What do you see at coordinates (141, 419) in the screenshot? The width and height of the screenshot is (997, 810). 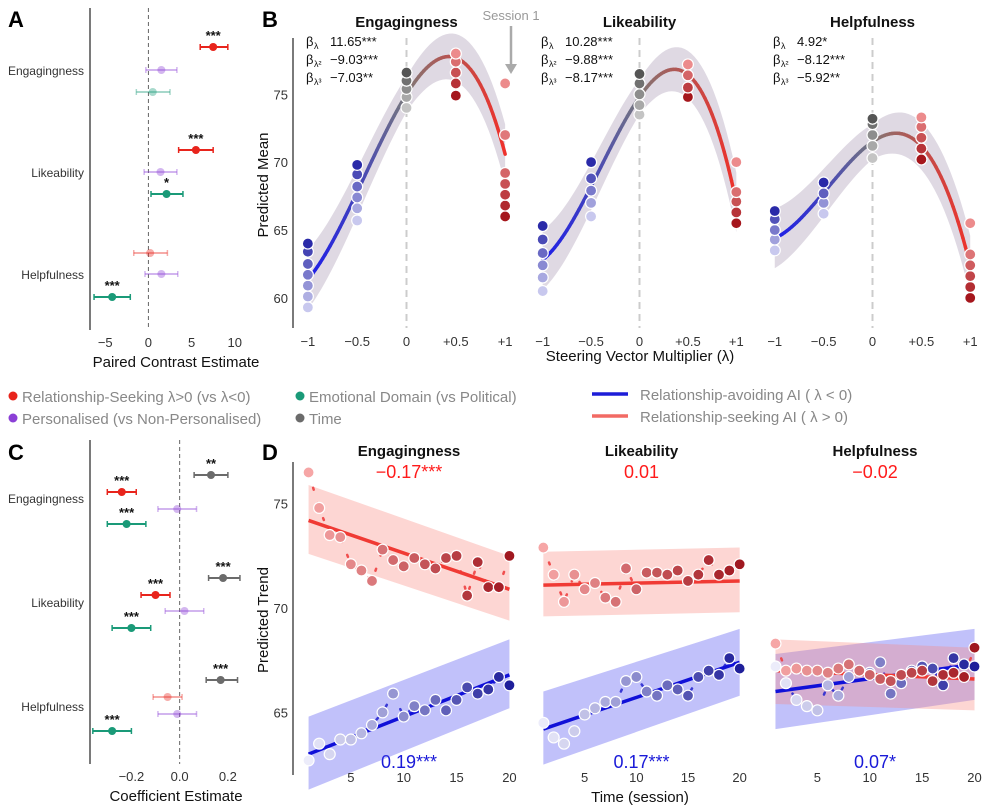 I see `legend-label-personalised: Personalised (vs Non-Personalised)` at bounding box center [141, 419].